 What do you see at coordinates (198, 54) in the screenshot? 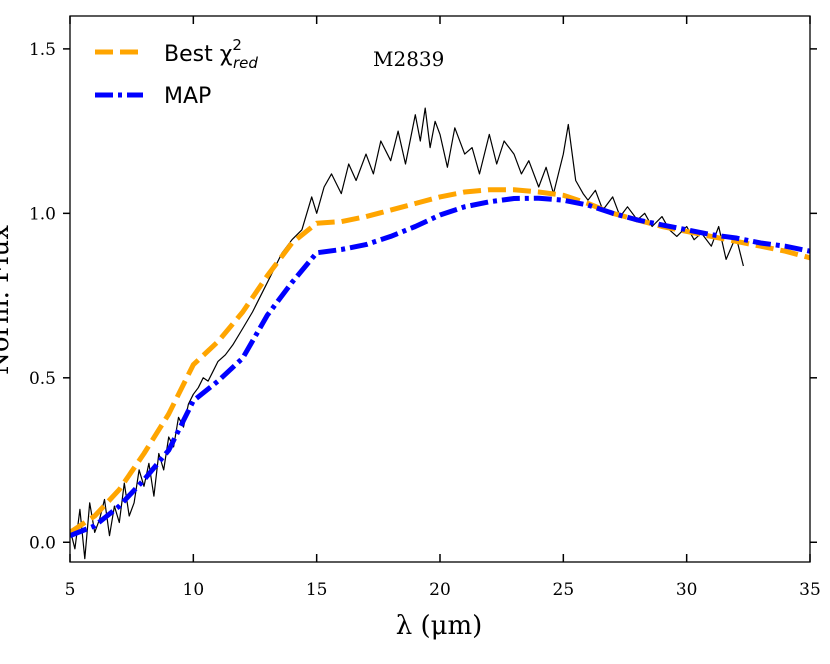
I see `legend-label-best-main: Best χ` at bounding box center [198, 54].